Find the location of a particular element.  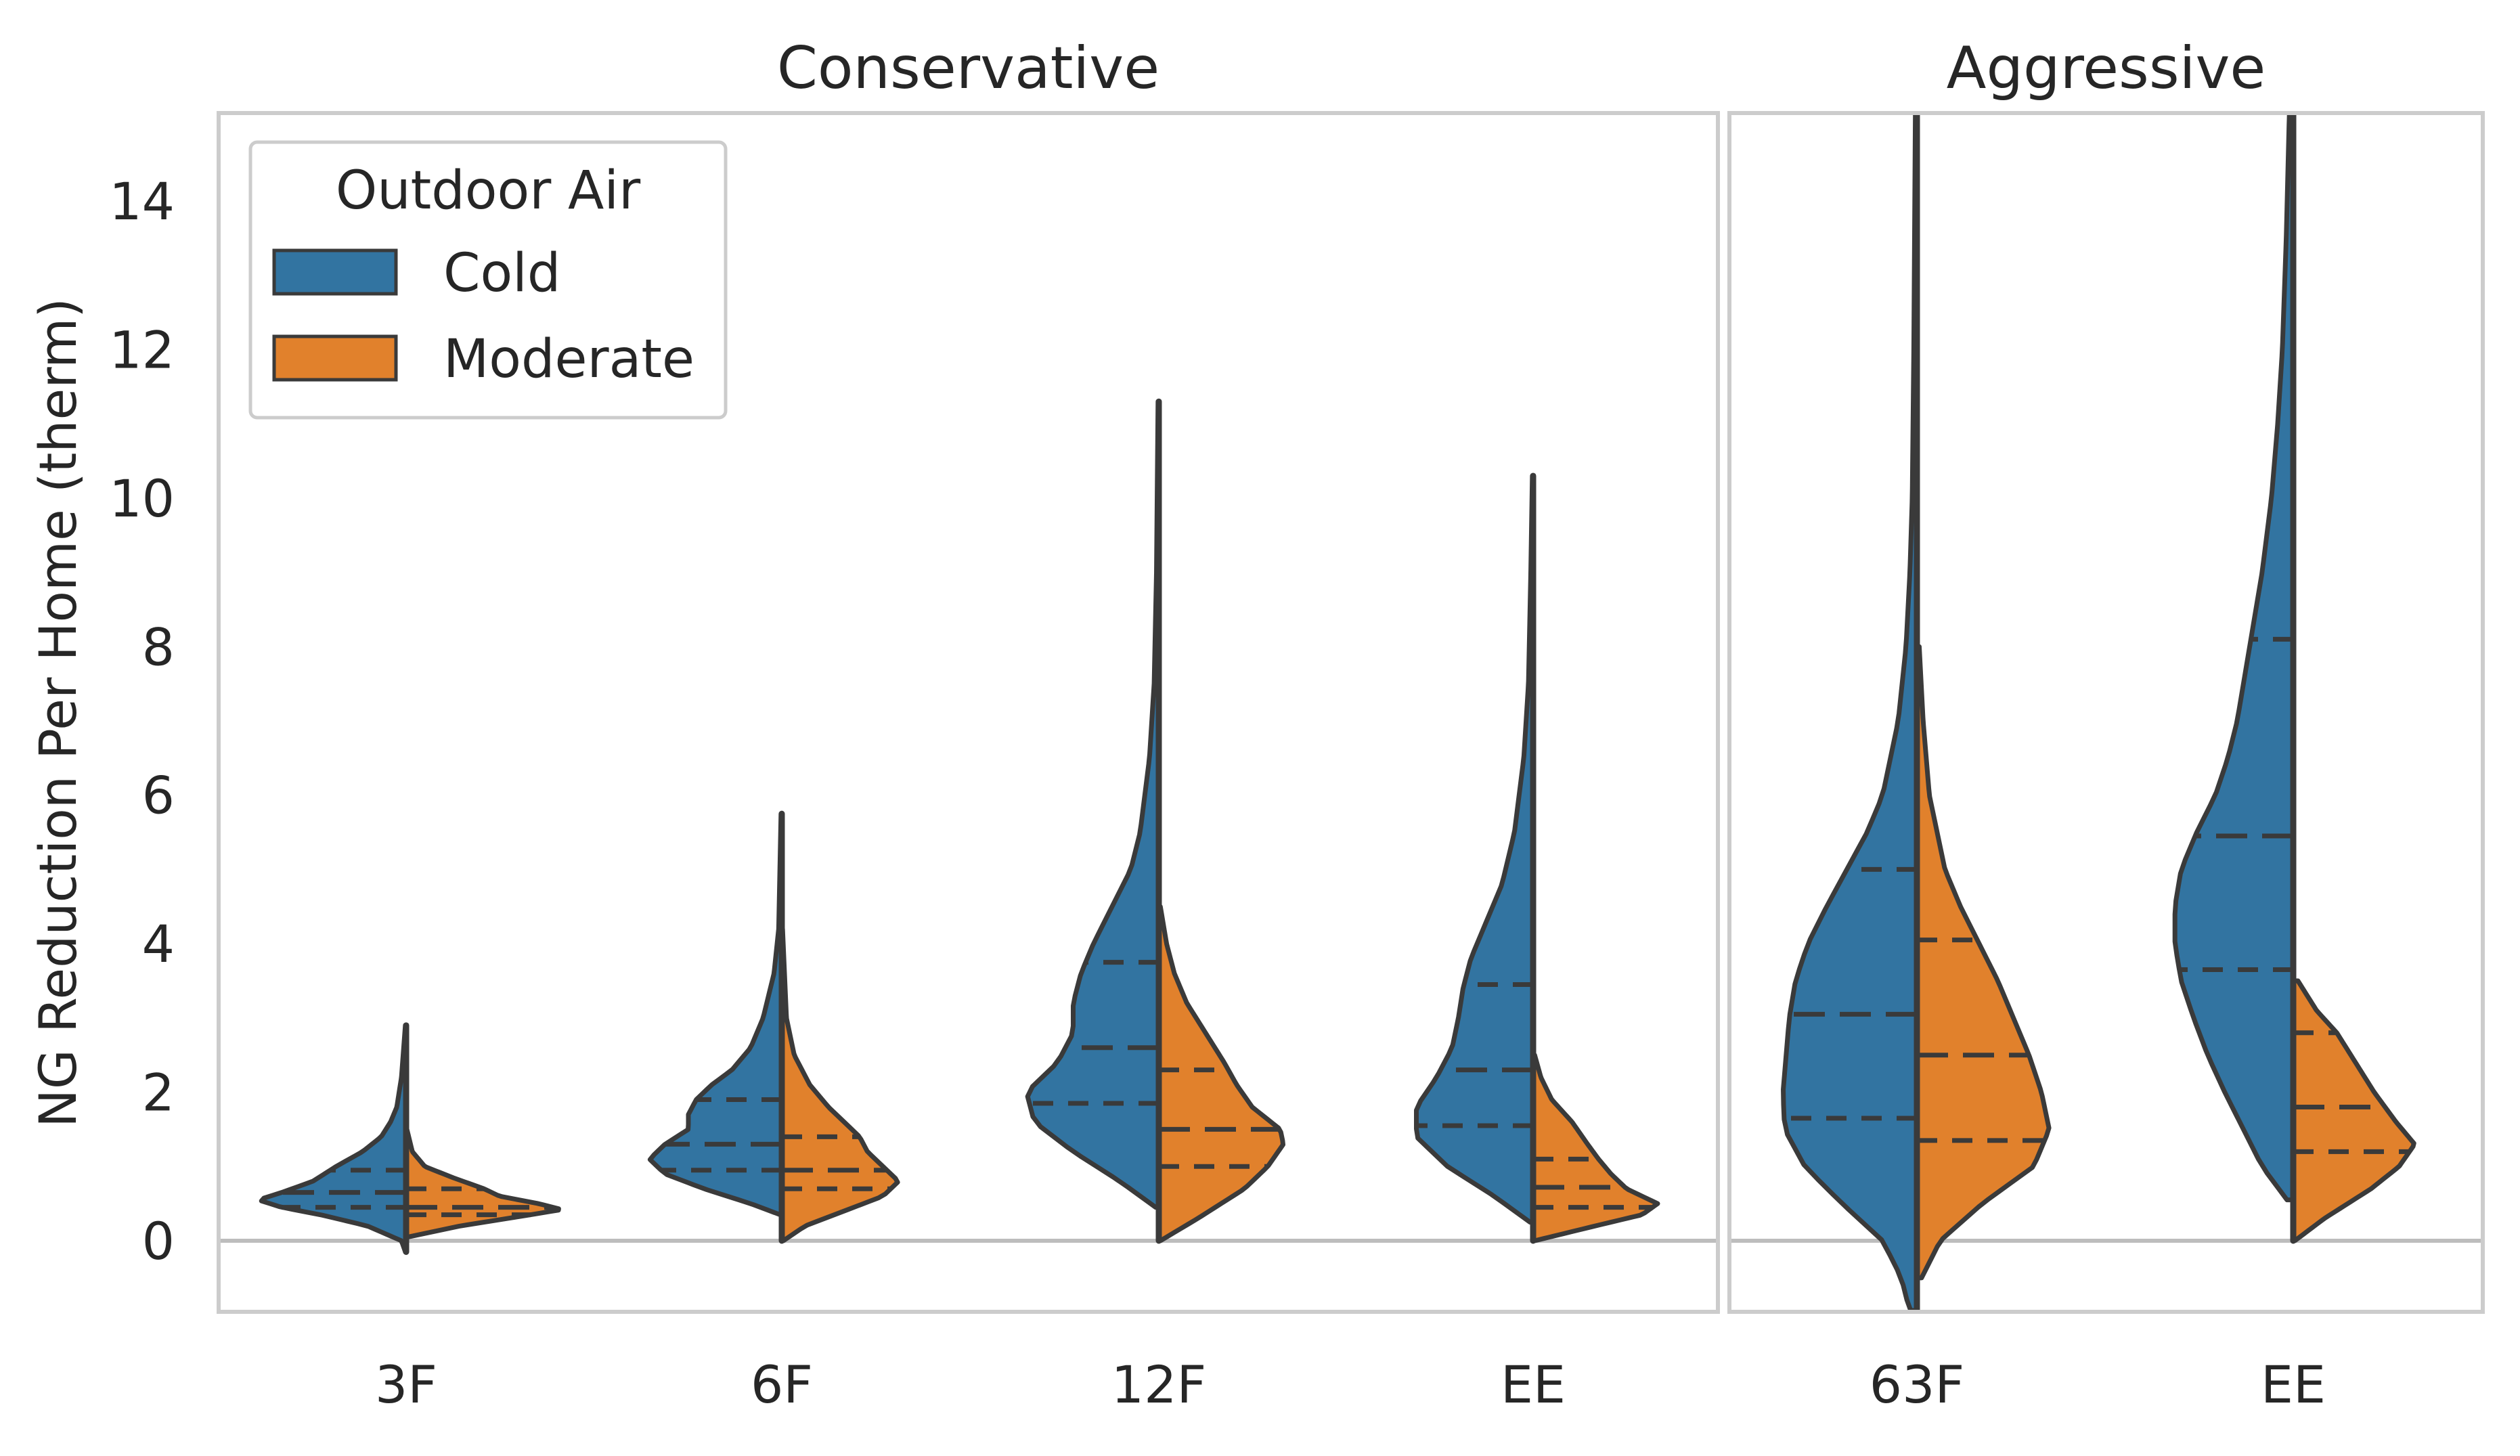

y-tick-label-4: 4 is located at coordinates (159, 944).